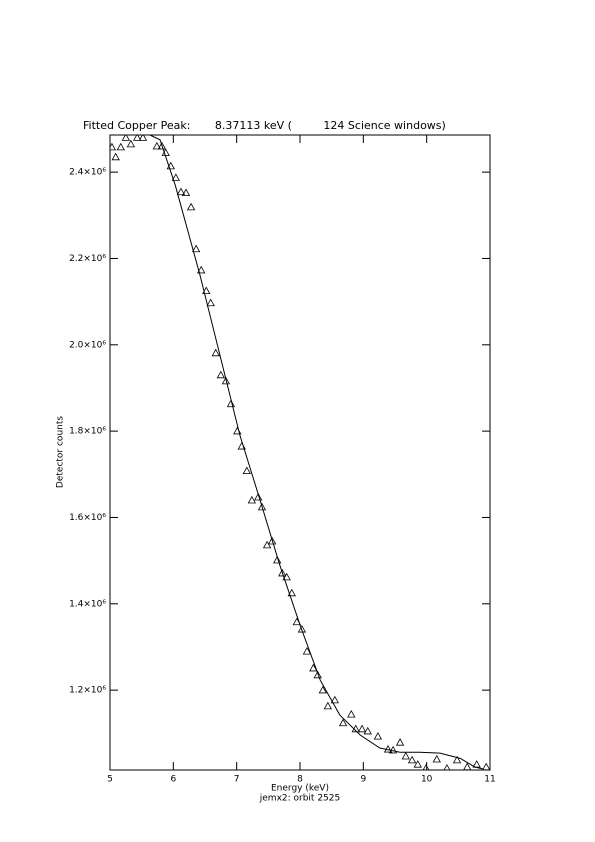  Describe the element at coordinates (237, 780) in the screenshot. I see `x-tick-label: 7` at that location.